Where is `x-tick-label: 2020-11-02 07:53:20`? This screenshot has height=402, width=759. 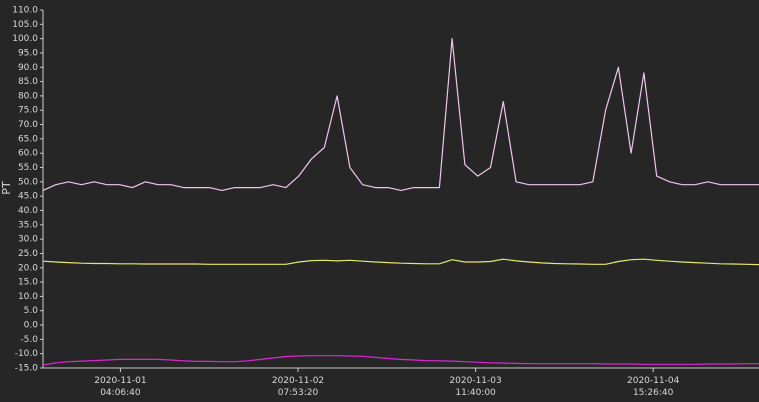
x-tick-label: 2020-11-02 07:53:20 is located at coordinates (298, 387).